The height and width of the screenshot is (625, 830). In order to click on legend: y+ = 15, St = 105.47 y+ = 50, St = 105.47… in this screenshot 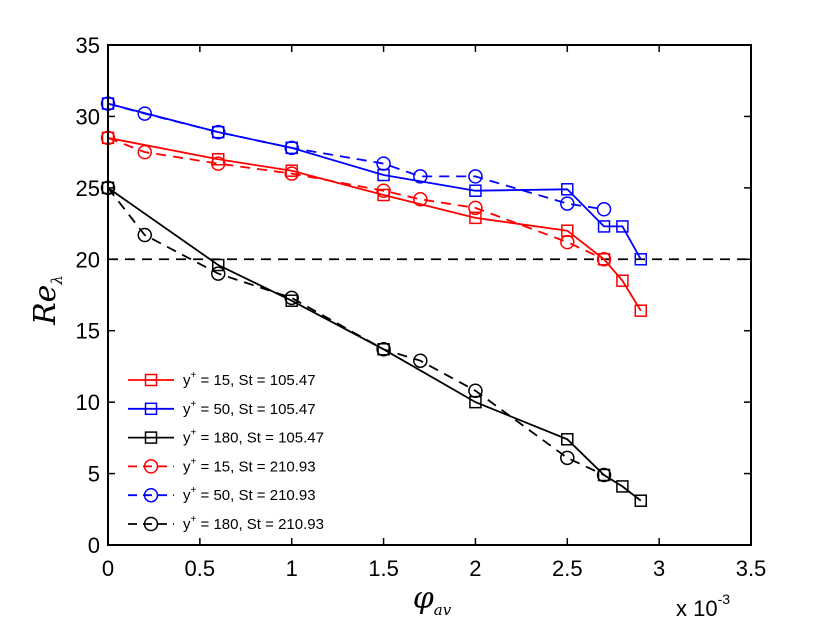, I will do `click(226, 451)`.